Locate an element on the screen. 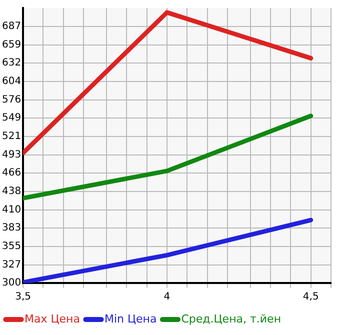  x-tick-label: 4 is located at coordinates (167, 297).